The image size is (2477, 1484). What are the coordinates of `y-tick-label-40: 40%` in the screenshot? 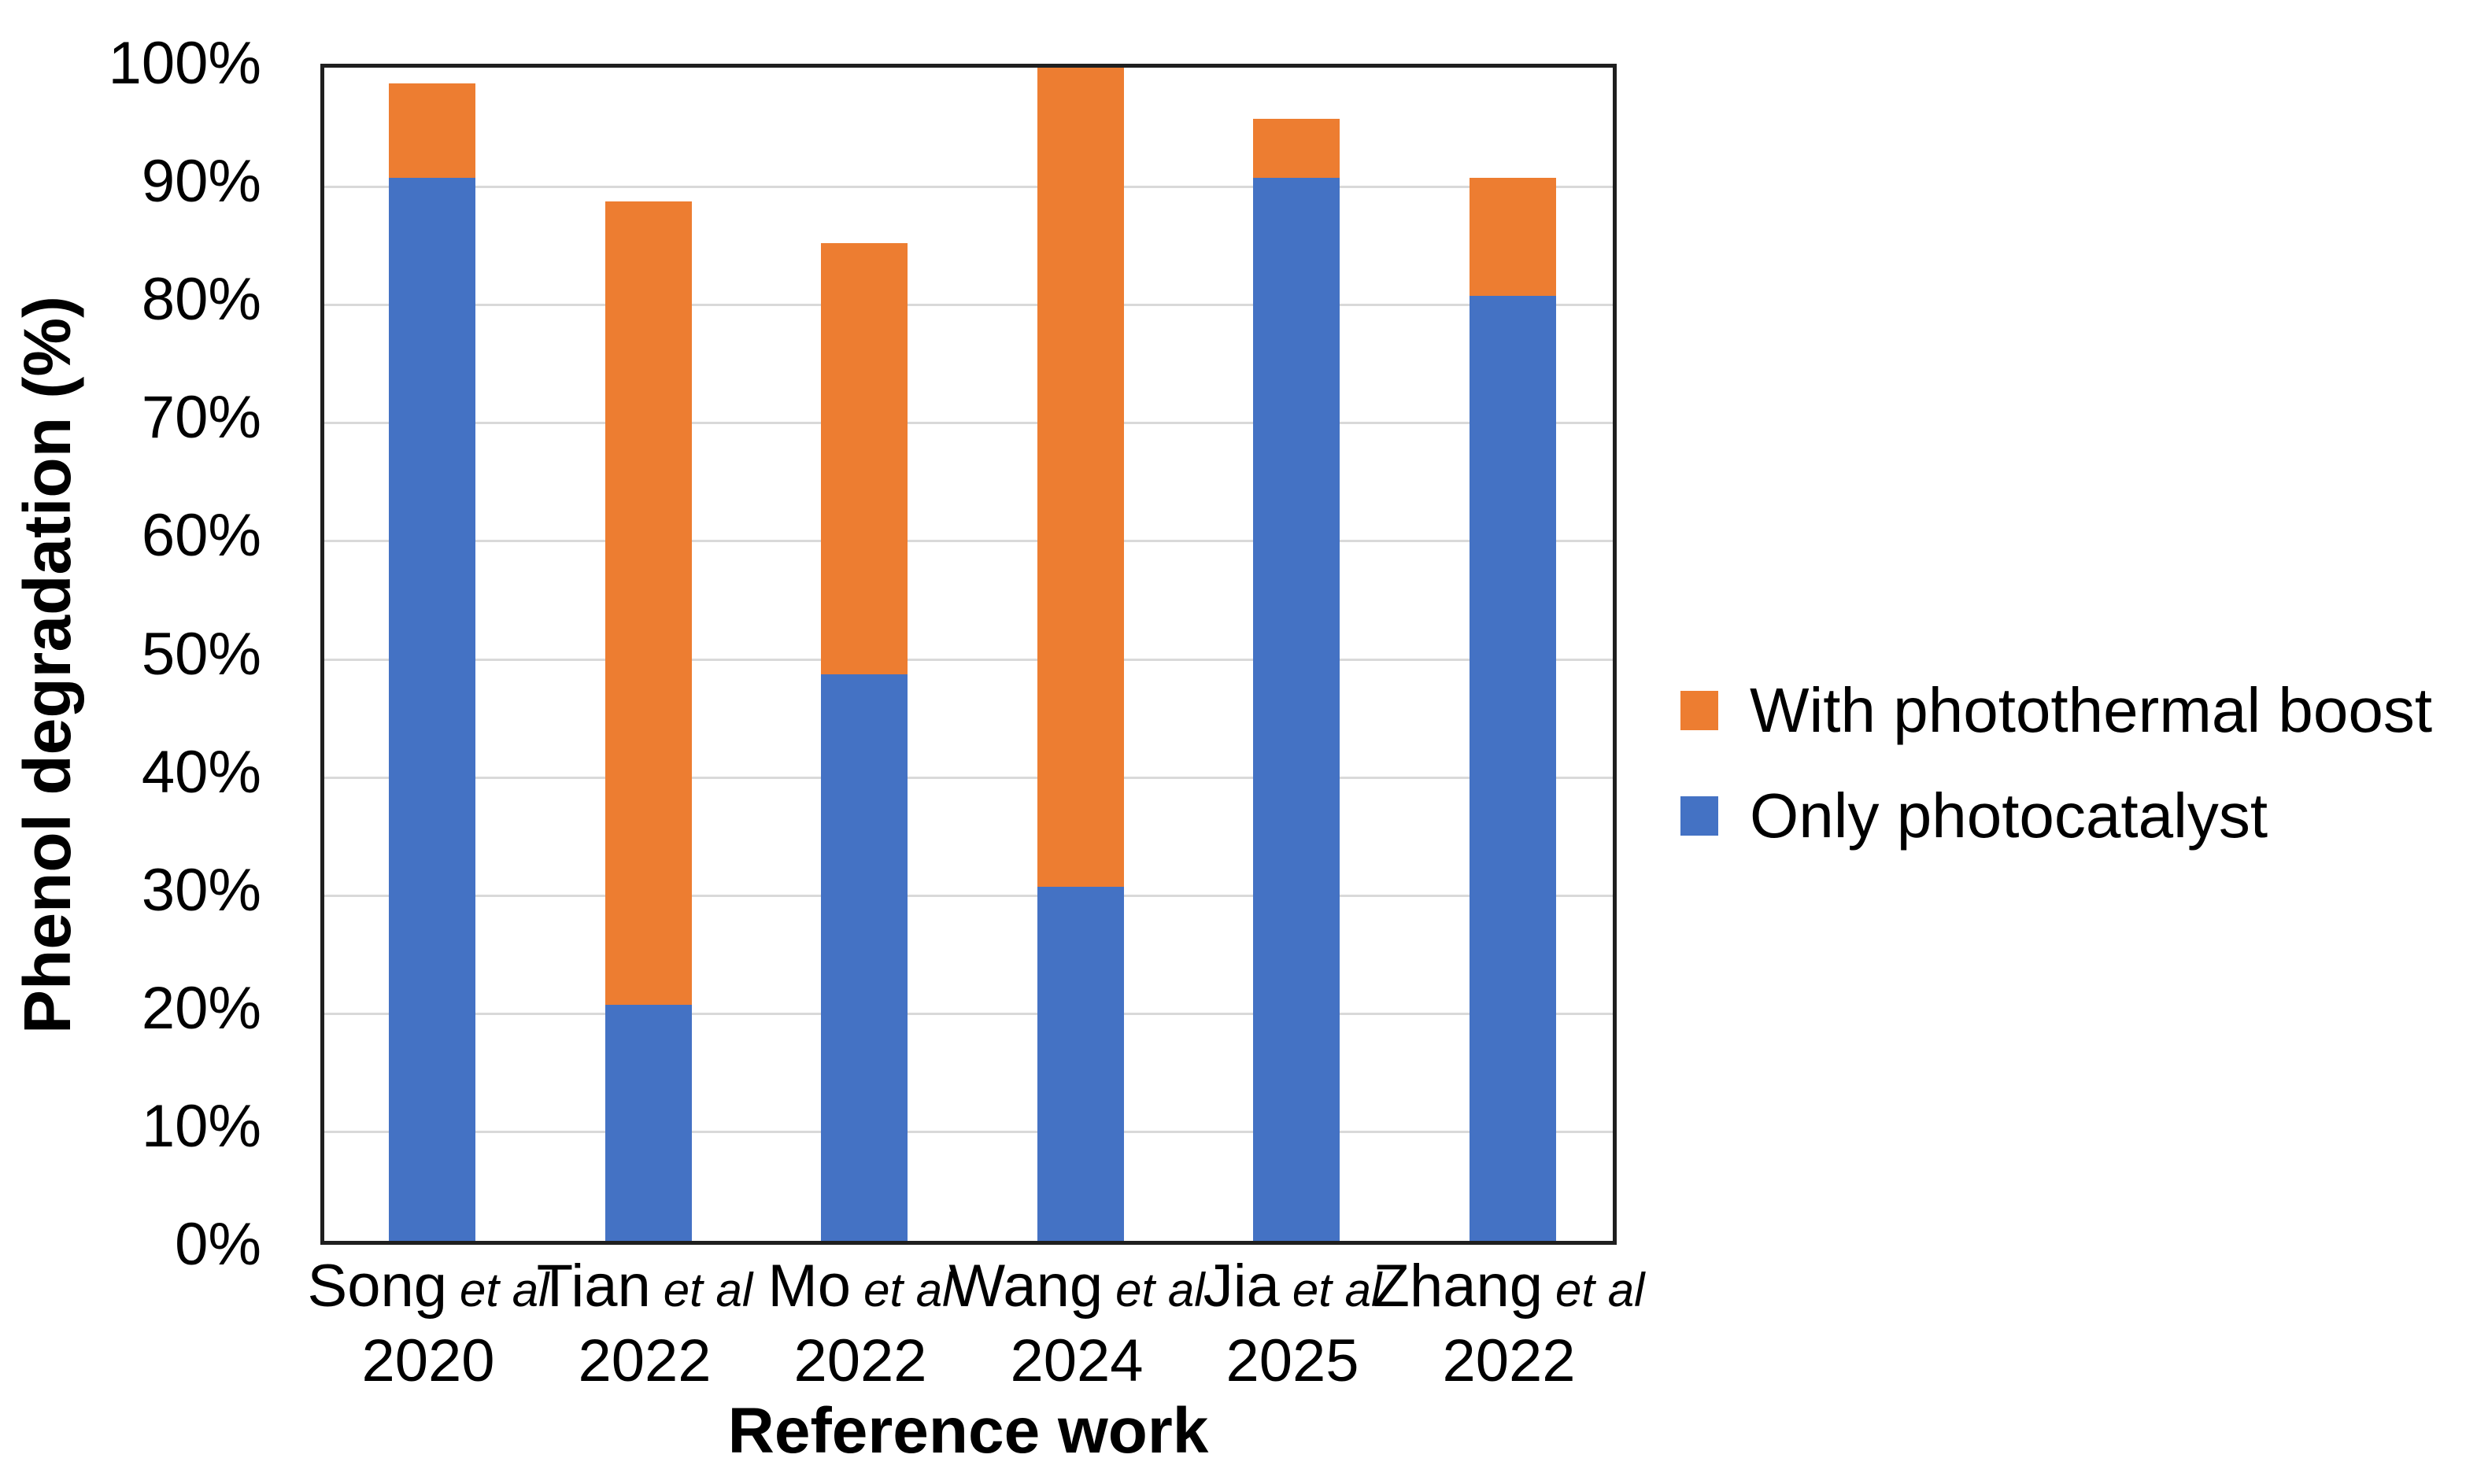 It's located at (201, 772).